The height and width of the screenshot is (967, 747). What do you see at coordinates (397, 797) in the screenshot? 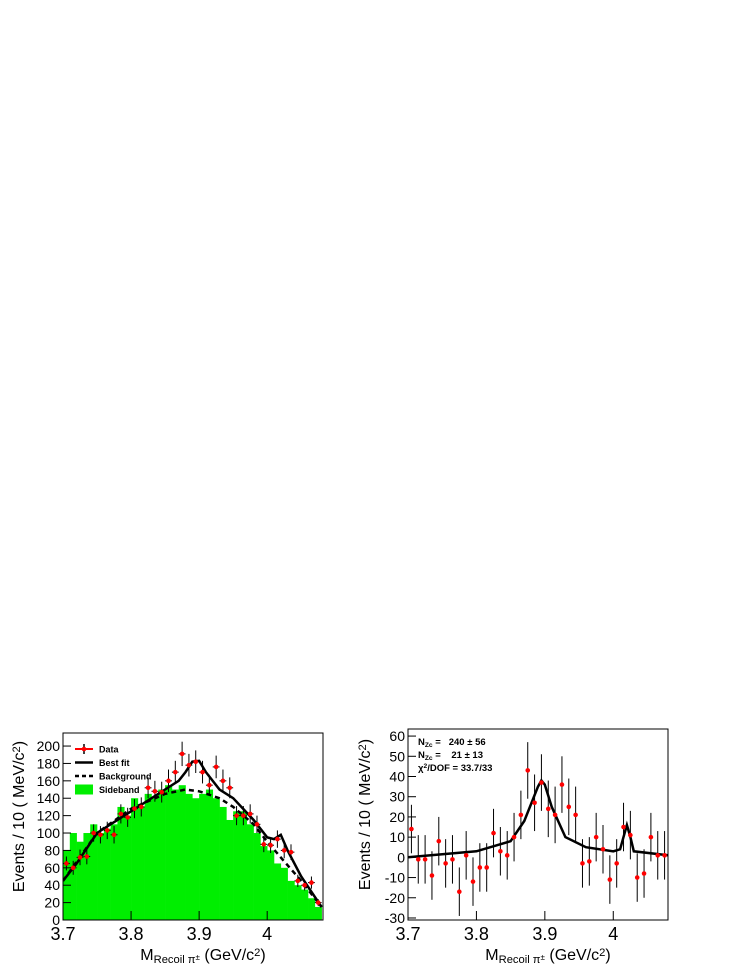
I see `y-tick-label: 30` at bounding box center [397, 797].